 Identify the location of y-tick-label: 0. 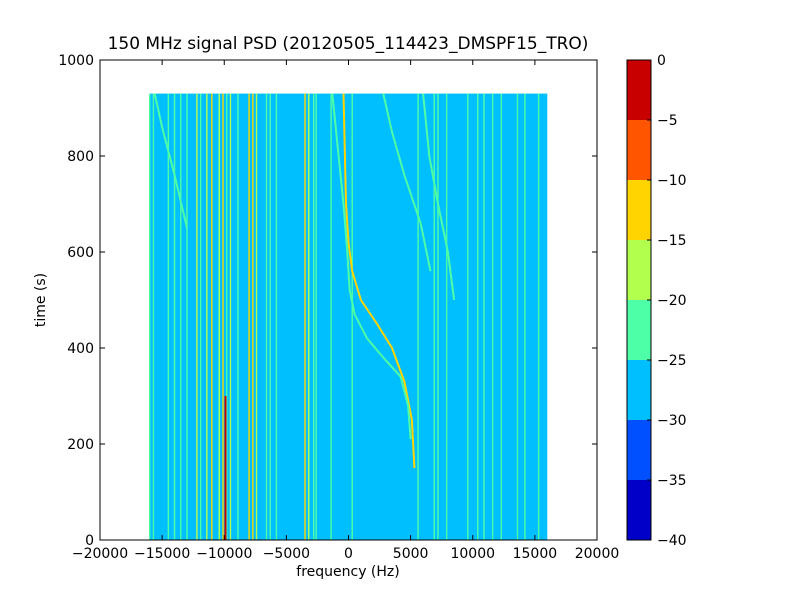
(89, 541).